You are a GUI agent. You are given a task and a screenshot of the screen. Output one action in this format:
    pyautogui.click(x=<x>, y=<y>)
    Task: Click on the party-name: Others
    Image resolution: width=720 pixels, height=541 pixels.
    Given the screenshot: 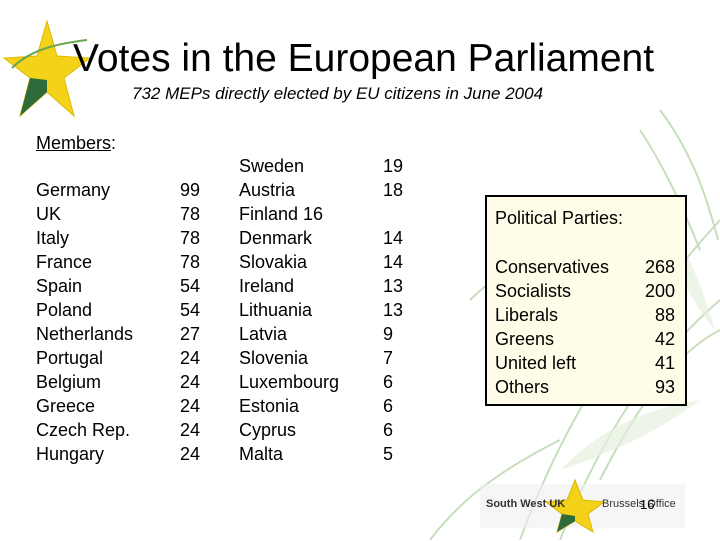 What is the action you would take?
    pyautogui.click(x=522, y=387)
    